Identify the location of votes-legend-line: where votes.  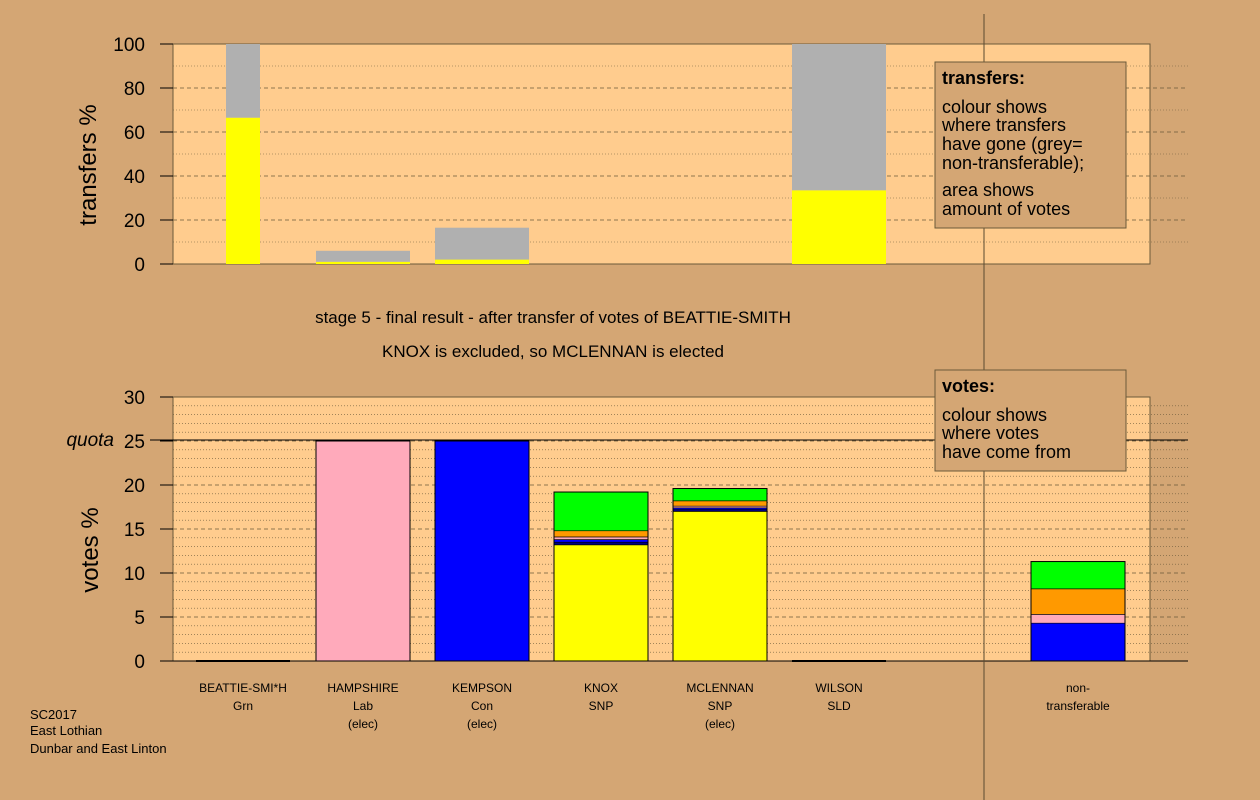
(990, 433).